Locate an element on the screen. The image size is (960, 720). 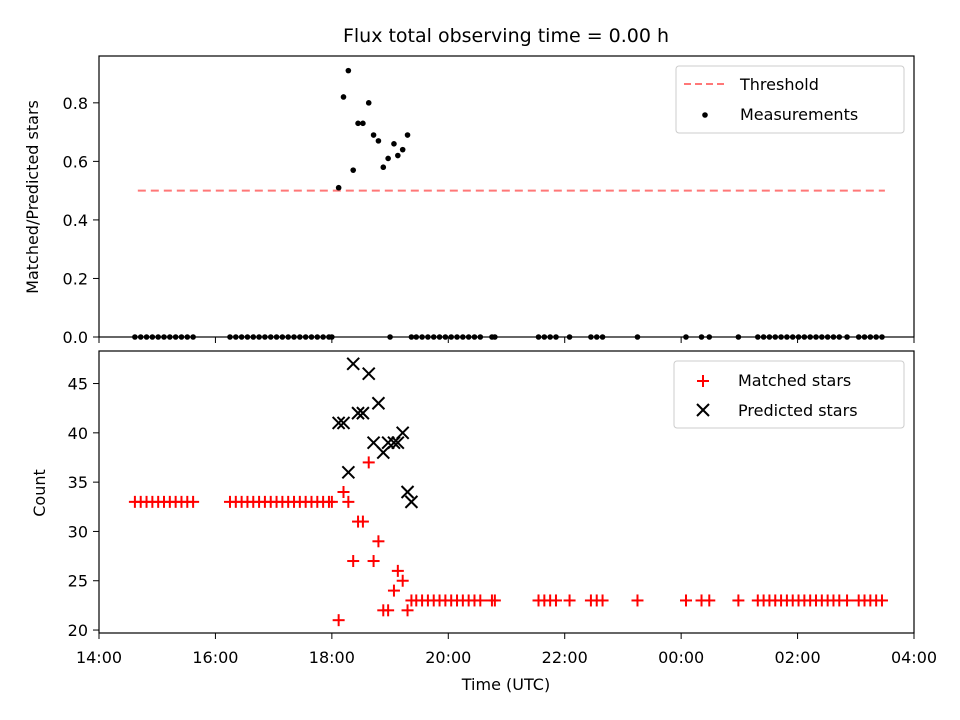
legend-matched-swatch is located at coordinates (703, 381).